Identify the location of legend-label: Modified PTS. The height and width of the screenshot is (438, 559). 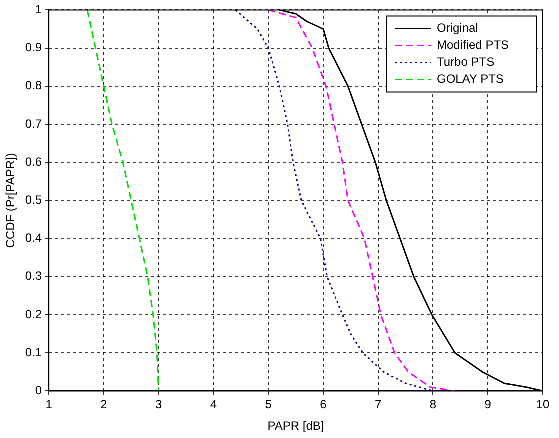
(473, 45).